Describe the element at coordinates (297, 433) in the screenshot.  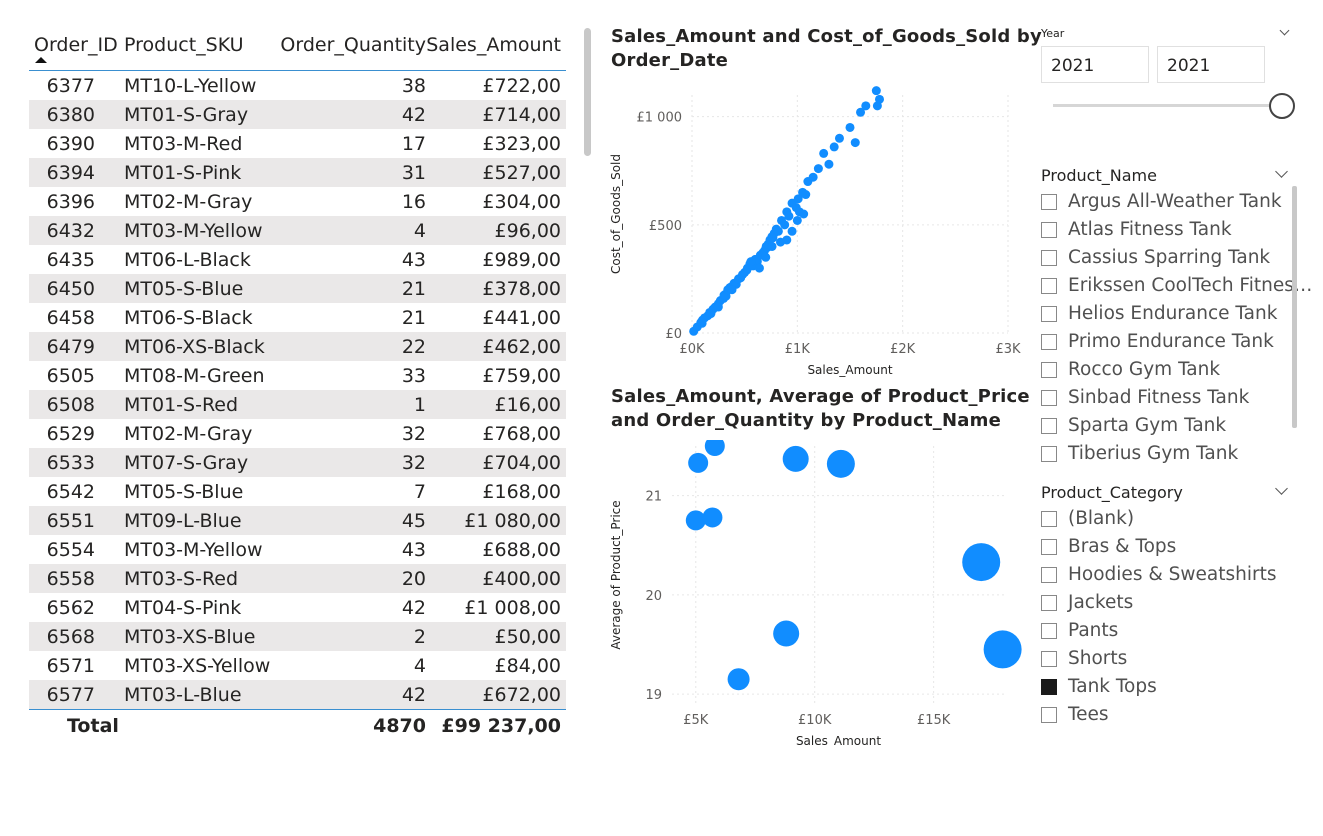
I see `table-row: 6529 MT02-M-Gray 32 £768,00` at that location.